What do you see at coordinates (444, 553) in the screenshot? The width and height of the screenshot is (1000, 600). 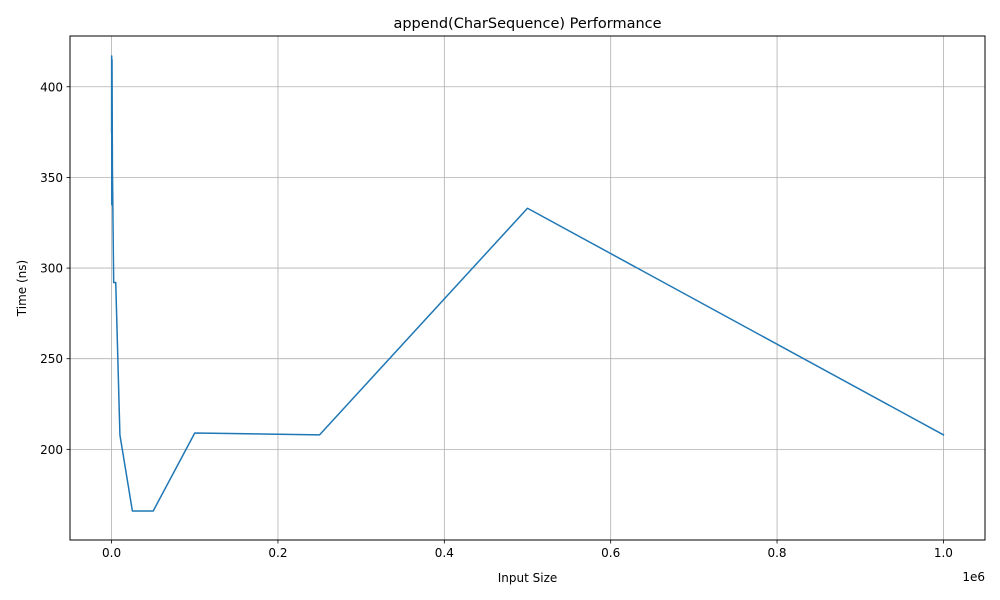 I see `x-tick-label: 0.4` at bounding box center [444, 553].